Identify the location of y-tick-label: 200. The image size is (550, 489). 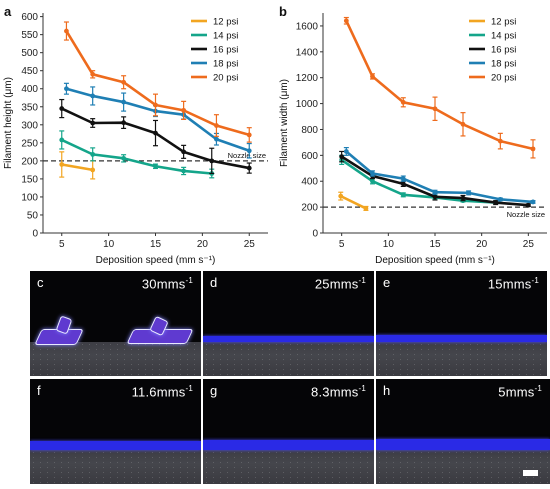
(309, 208).